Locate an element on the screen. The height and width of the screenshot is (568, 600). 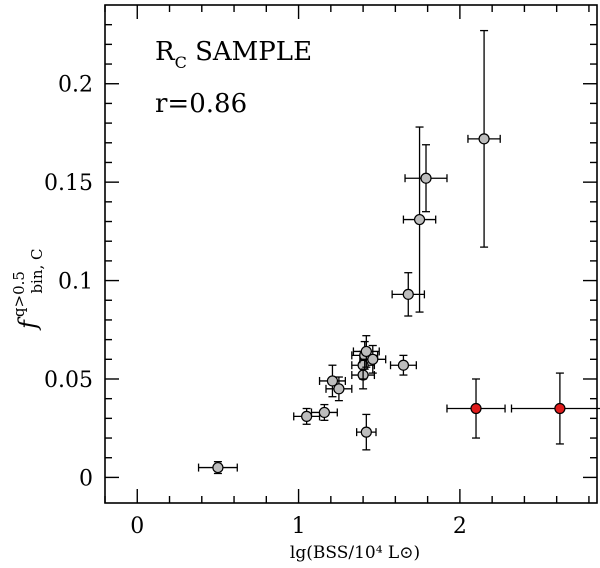
x-axis-label: lg(BSS/10⁴ L⊙) is located at coordinates (355, 553).